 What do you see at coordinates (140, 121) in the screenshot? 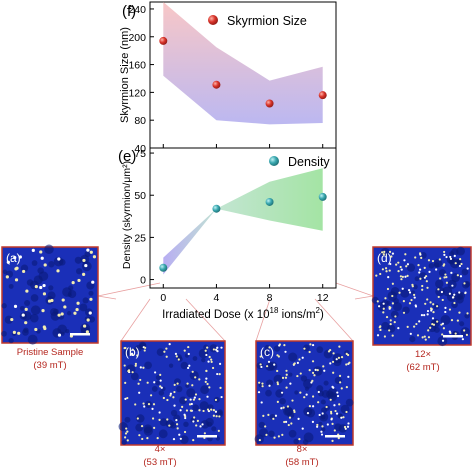
I see `y-tick-label-size: 80` at bounding box center [140, 121].